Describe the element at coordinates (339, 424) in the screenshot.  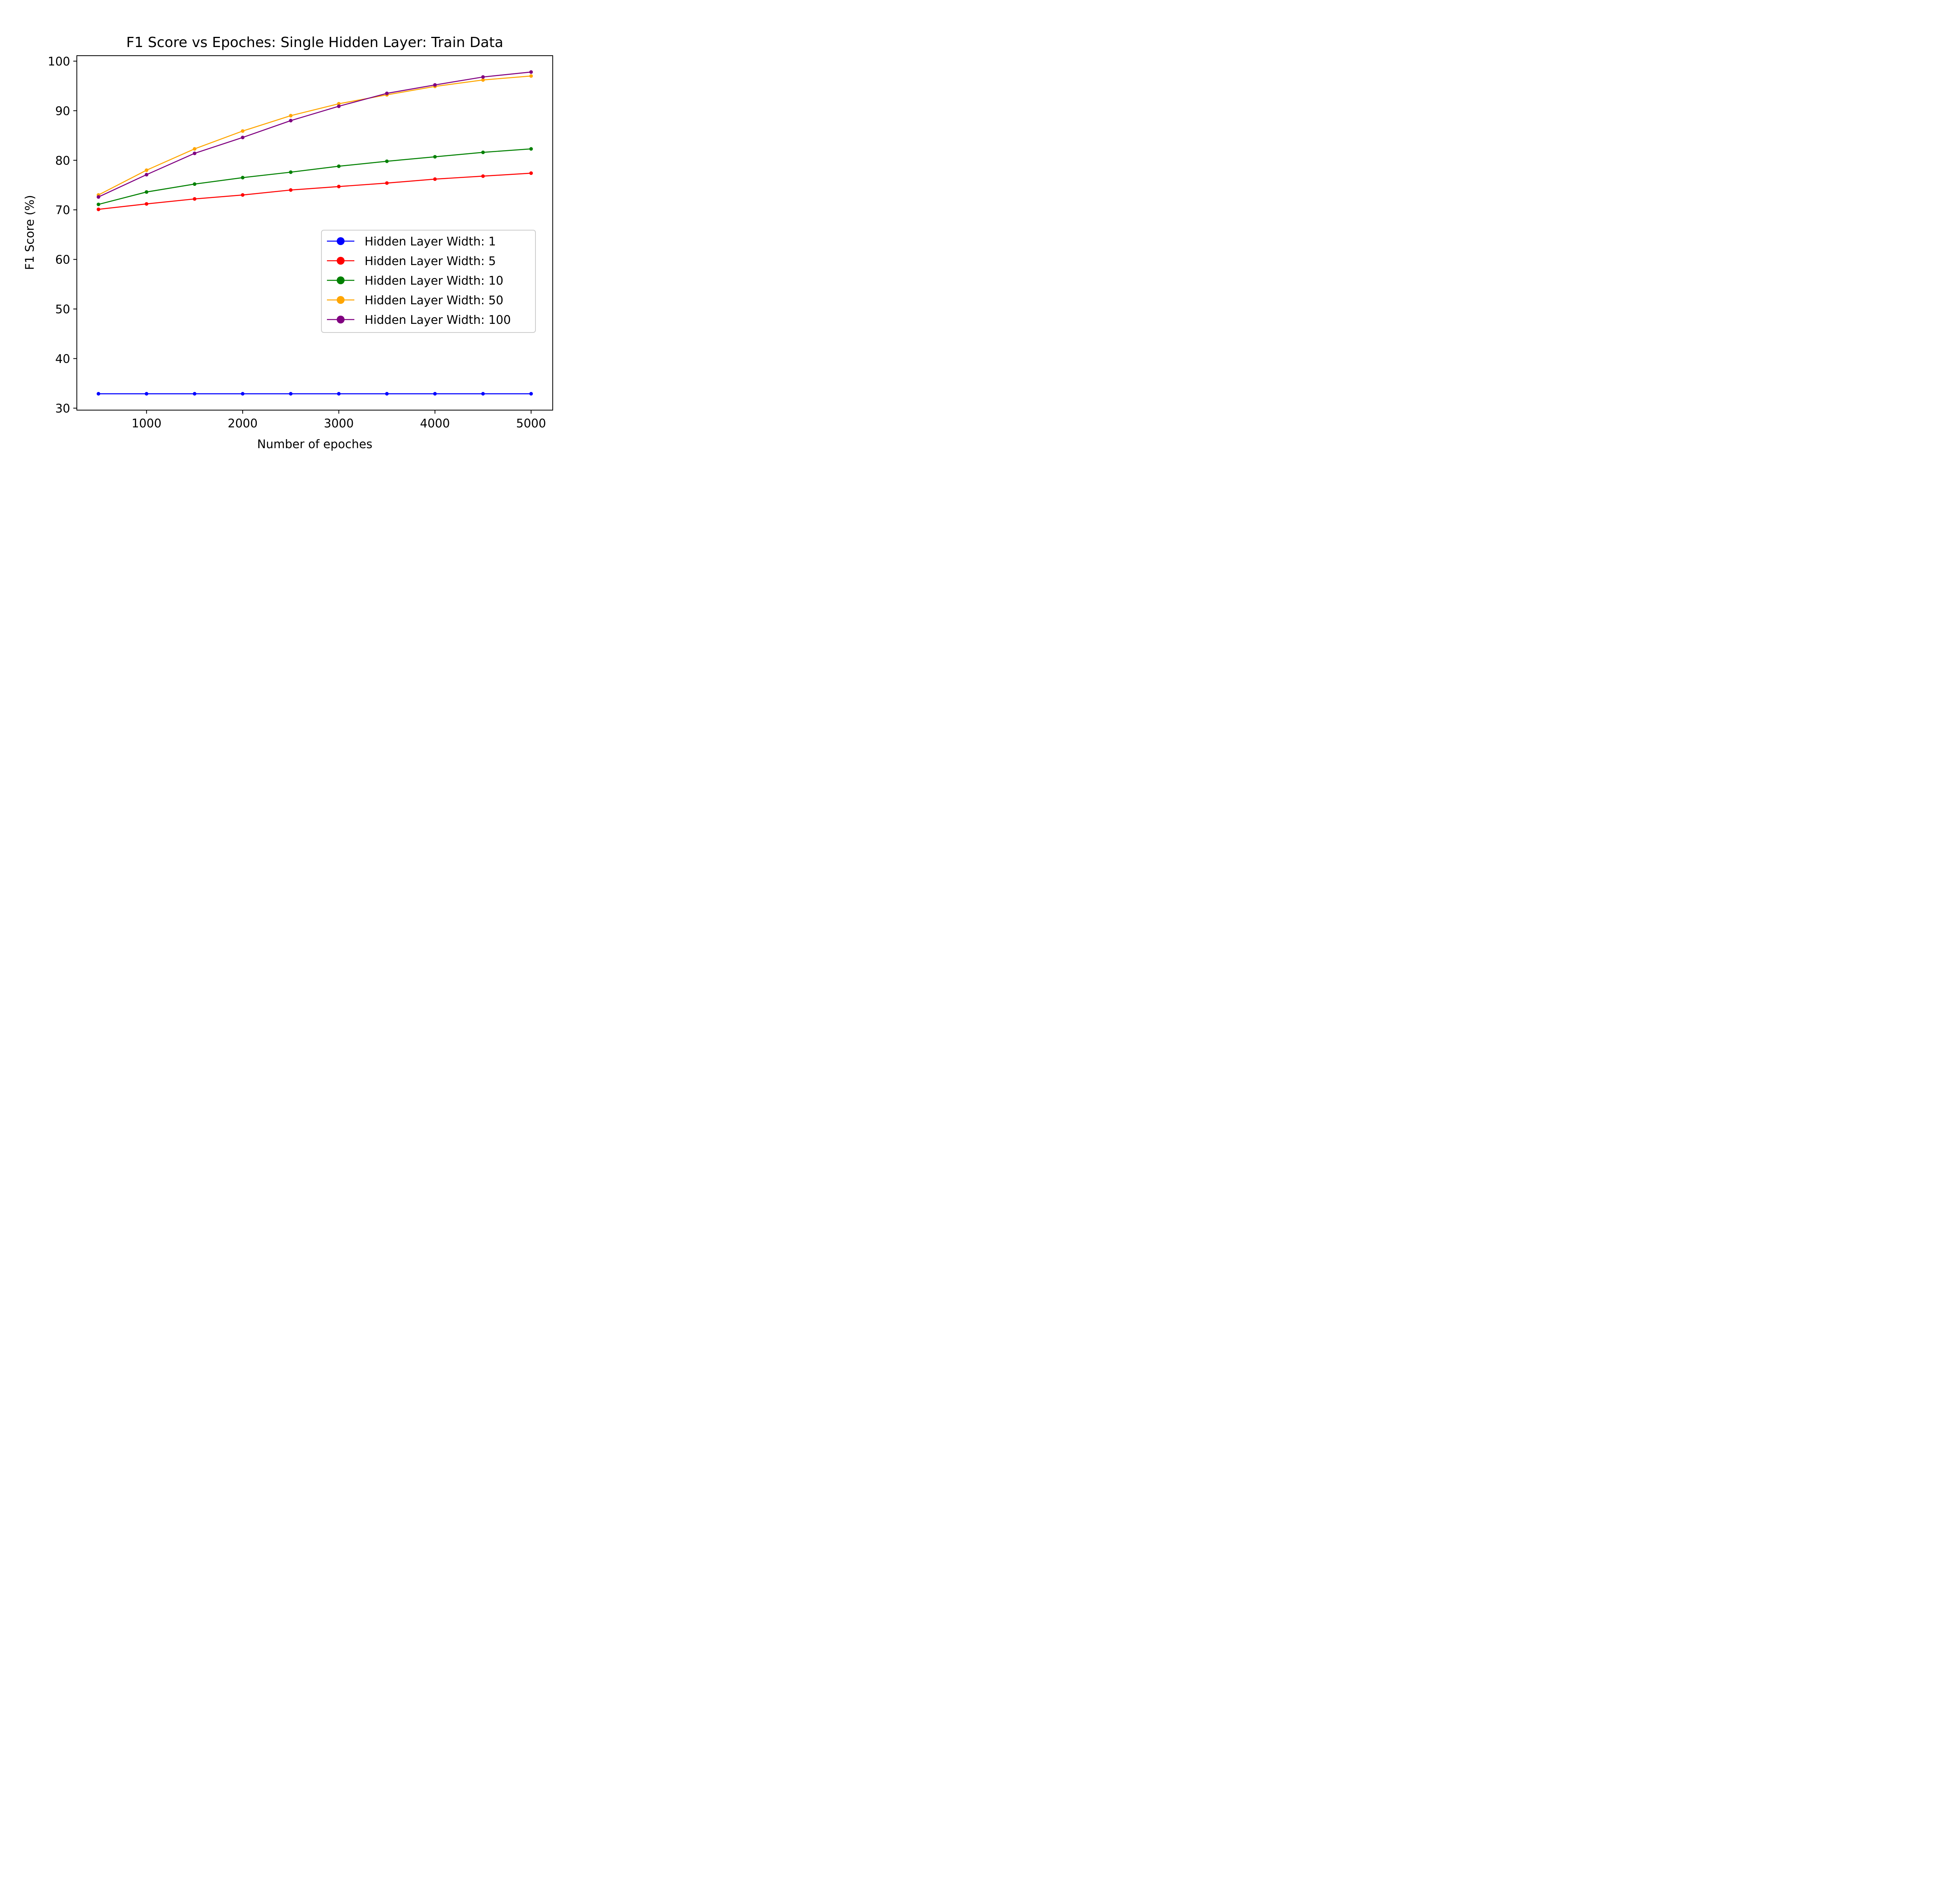
I see `x-tick-label: 3000` at that location.